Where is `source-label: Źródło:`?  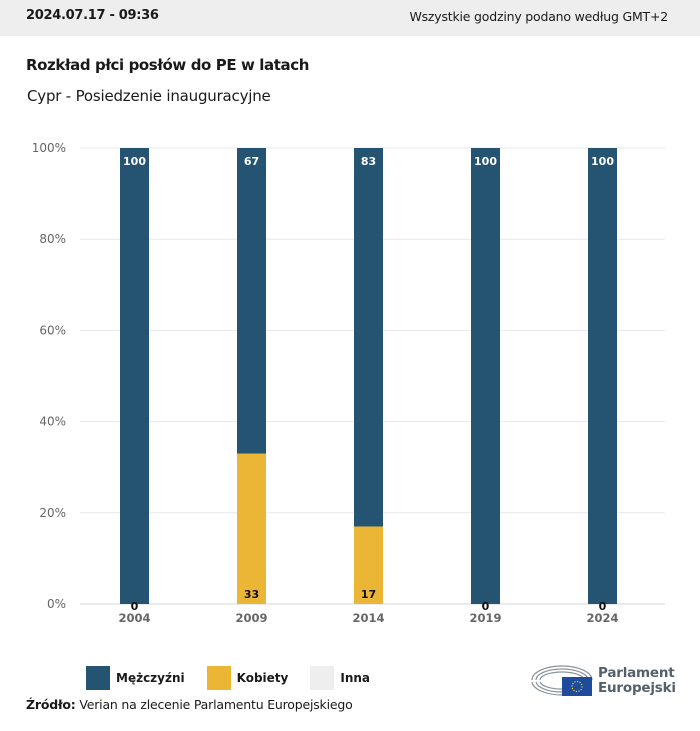 source-label: Źródło: is located at coordinates (51, 704).